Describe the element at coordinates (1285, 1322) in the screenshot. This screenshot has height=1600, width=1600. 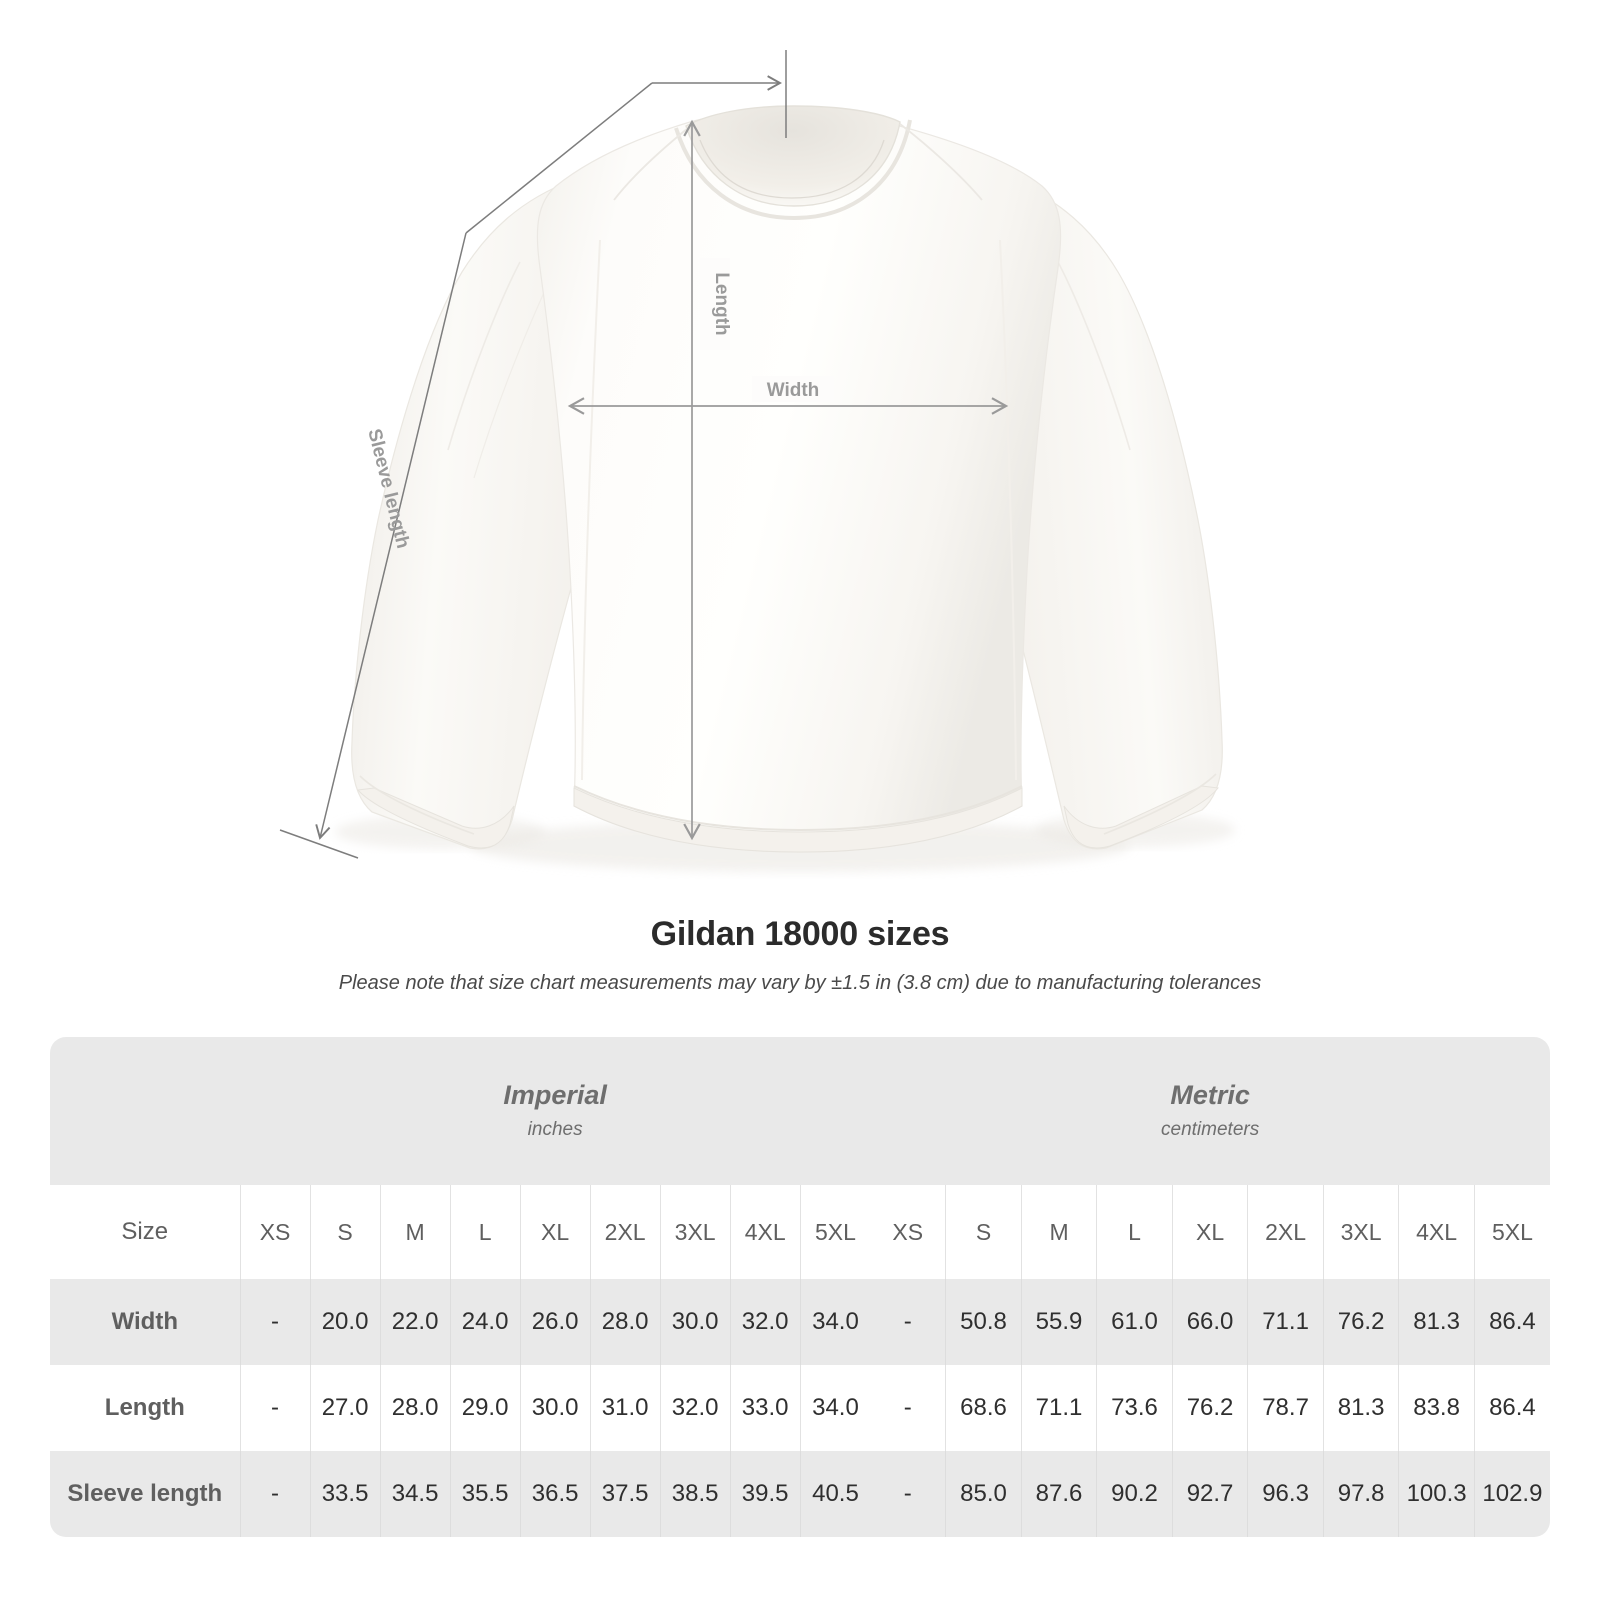
I see `cell-width-metric-2xl: 71.1` at that location.